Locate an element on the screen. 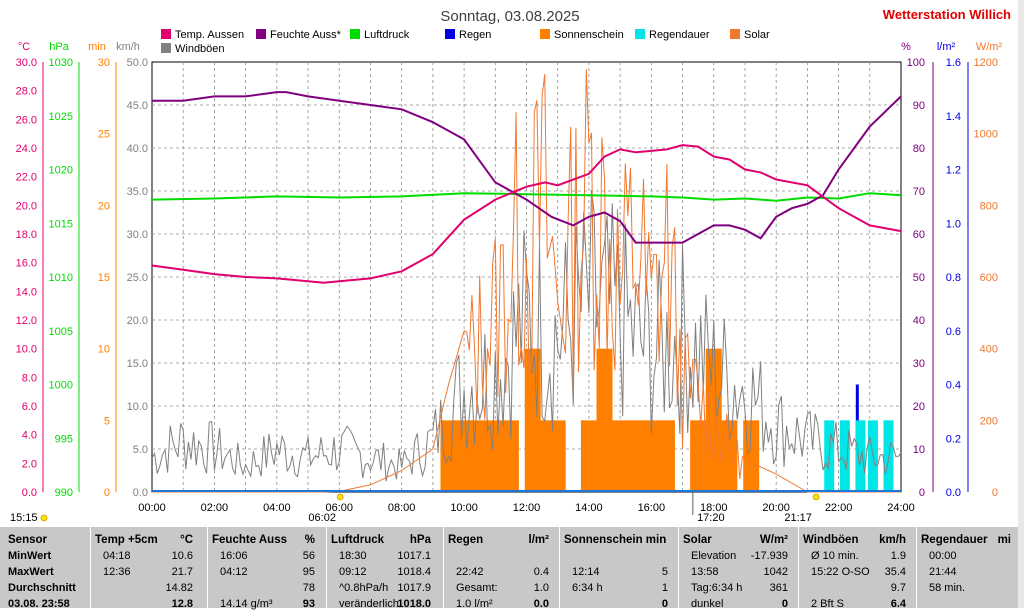  min-axis-tick: 20 is located at coordinates (104, 206).